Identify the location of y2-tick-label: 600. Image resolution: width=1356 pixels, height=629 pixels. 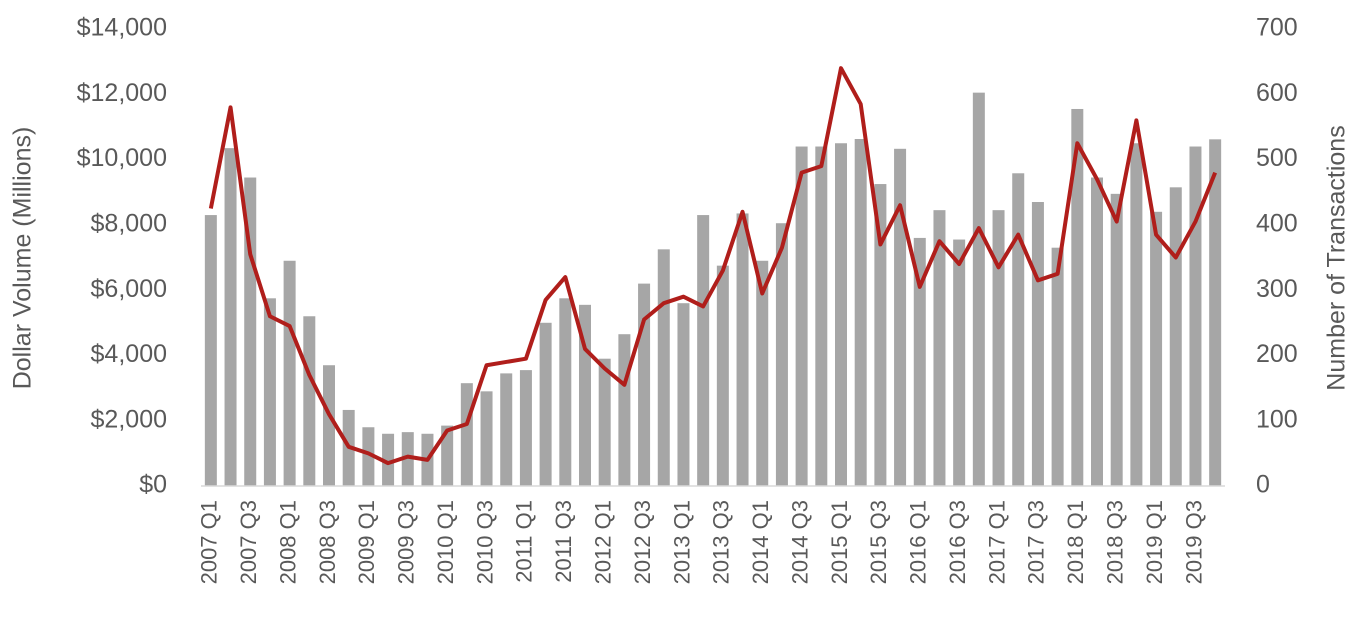
(1277, 93).